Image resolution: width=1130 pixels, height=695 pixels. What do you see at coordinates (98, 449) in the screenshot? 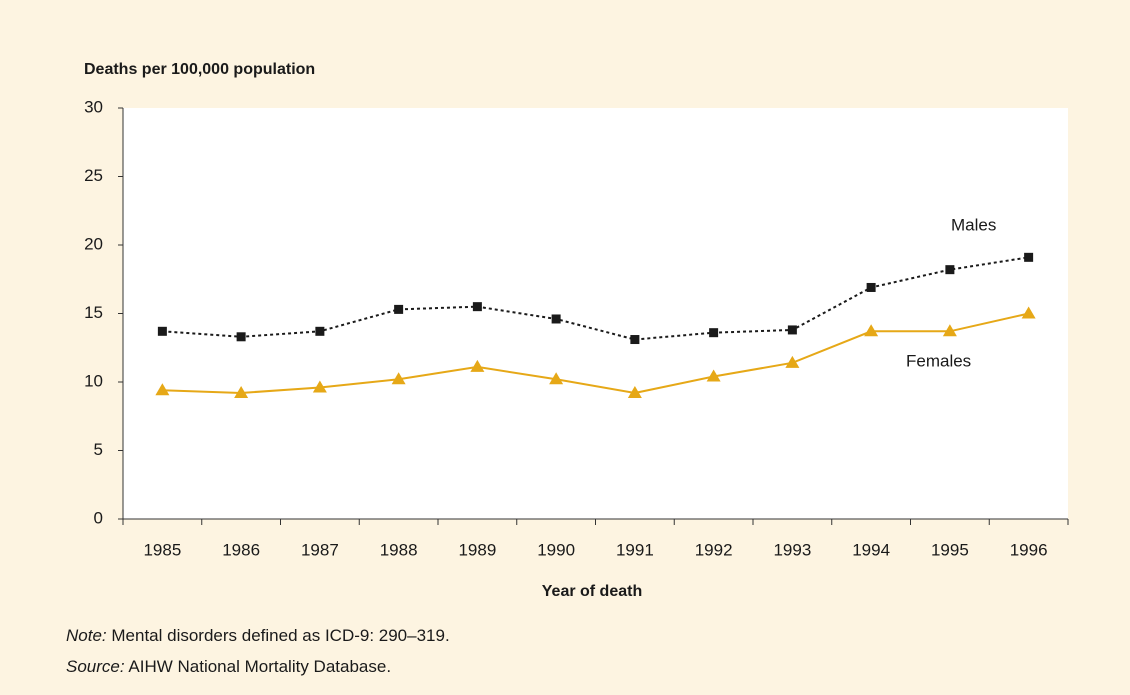
I see `y-tick-label: 5` at bounding box center [98, 449].